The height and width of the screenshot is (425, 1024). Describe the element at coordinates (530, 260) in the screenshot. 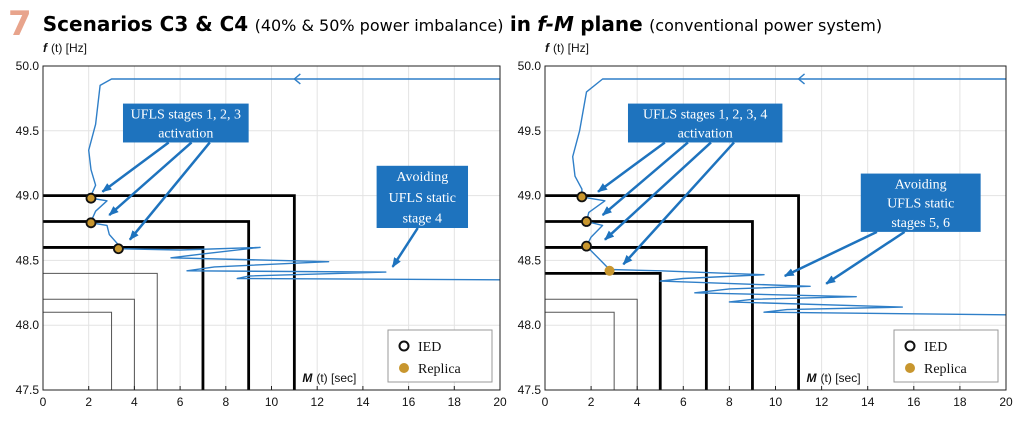

I see `y-tick-label: 48.5` at that location.